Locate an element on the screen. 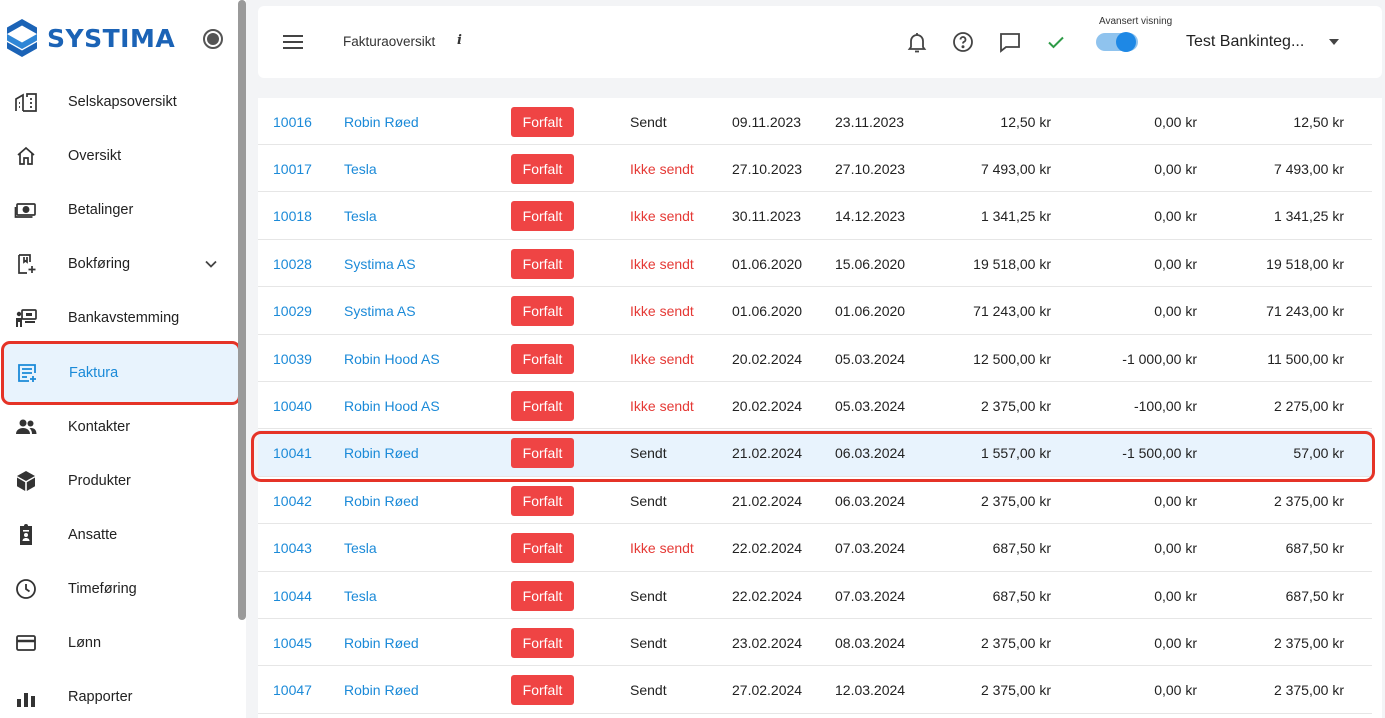  due-date: 05.03.2024 is located at coordinates (870, 358).